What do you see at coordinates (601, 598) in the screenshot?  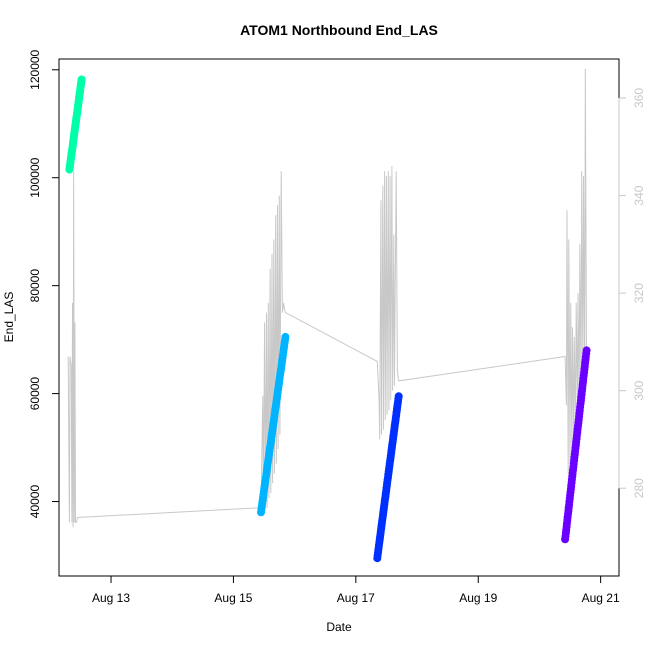 I see `x-tick-label: Aug 21` at bounding box center [601, 598].